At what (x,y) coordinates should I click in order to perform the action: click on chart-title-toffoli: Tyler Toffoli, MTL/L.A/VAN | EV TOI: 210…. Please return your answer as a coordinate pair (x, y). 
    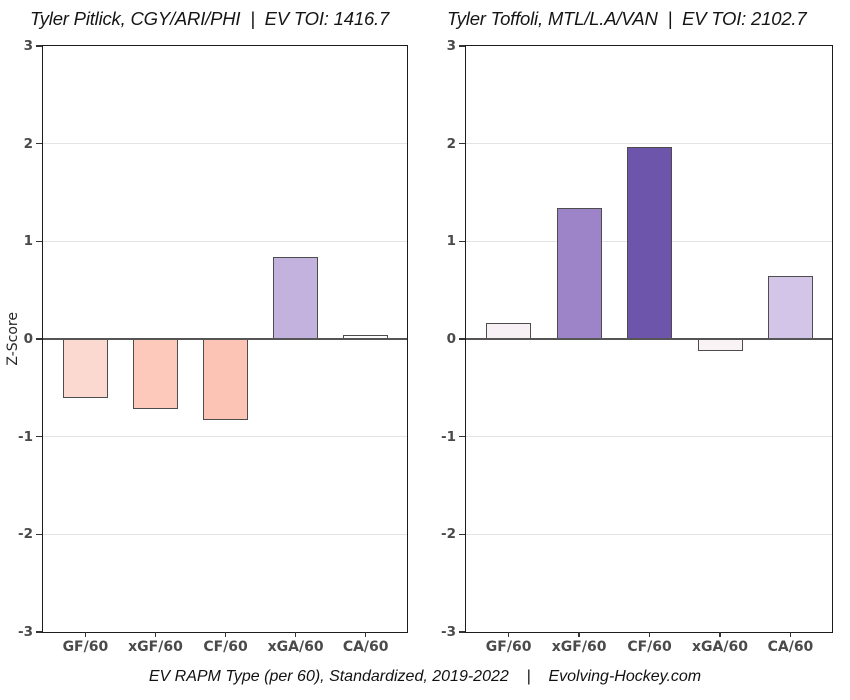
    Looking at the image, I should click on (627, 18).